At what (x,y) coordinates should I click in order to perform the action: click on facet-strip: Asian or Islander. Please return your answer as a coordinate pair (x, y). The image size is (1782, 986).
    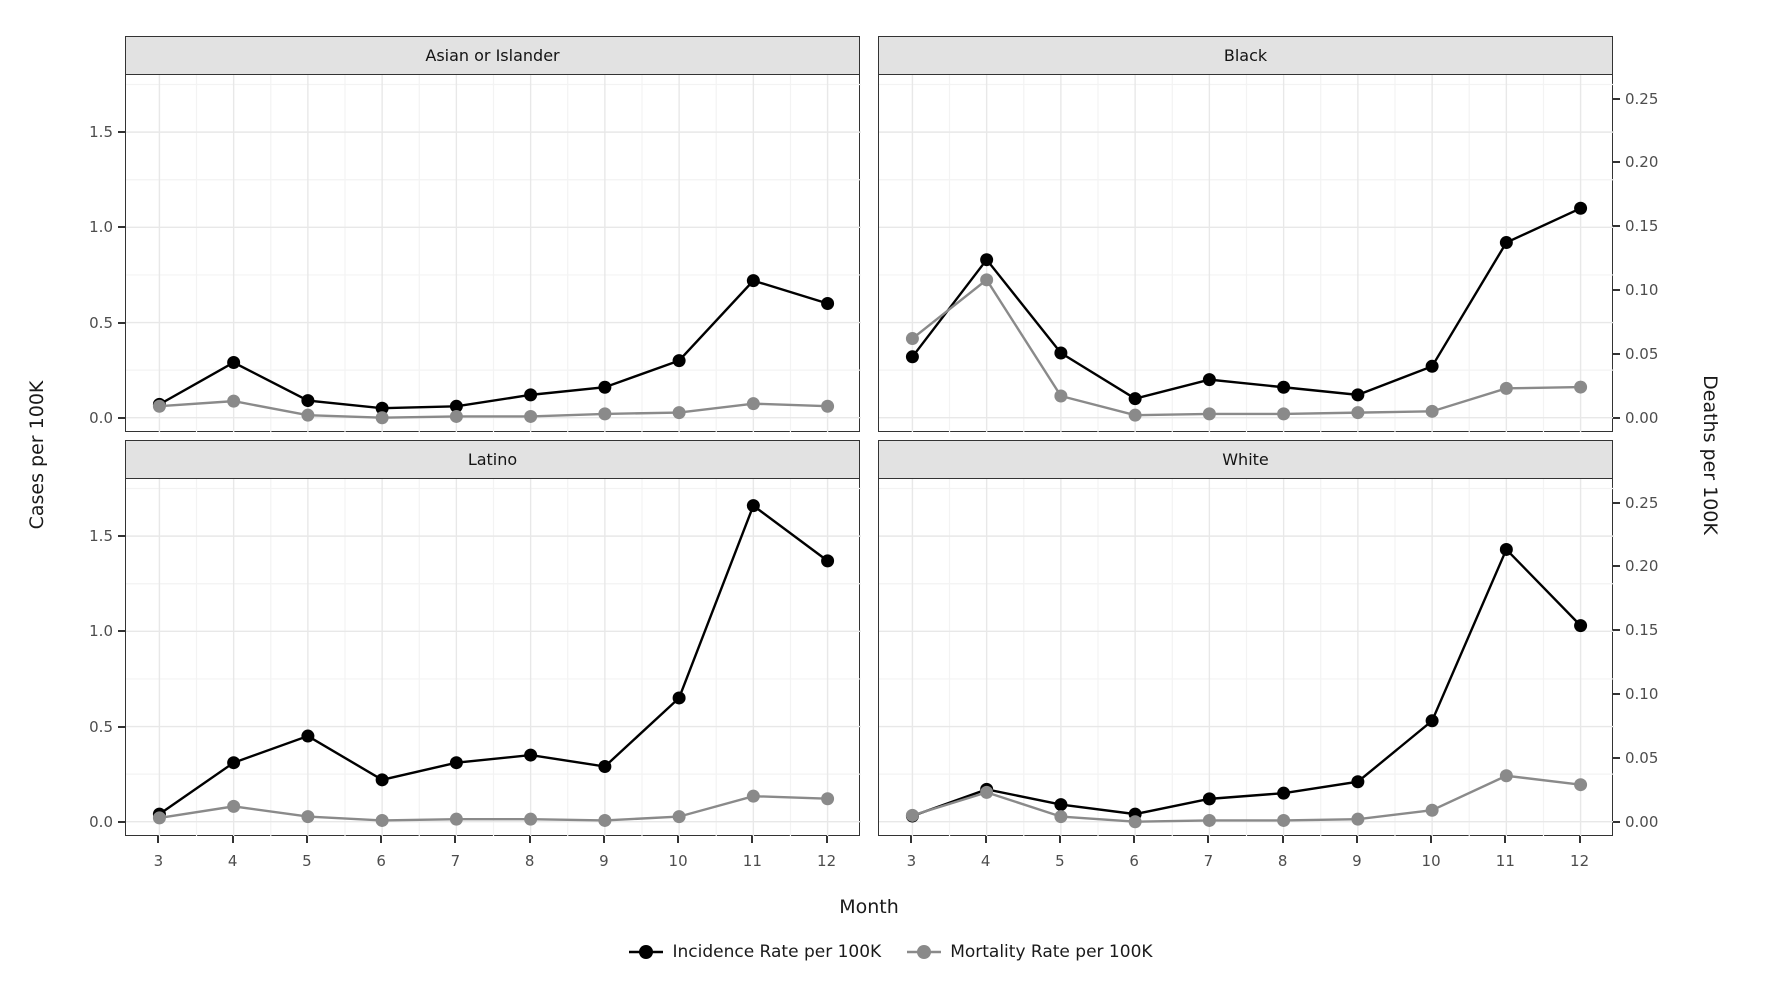
    Looking at the image, I should click on (492, 55).